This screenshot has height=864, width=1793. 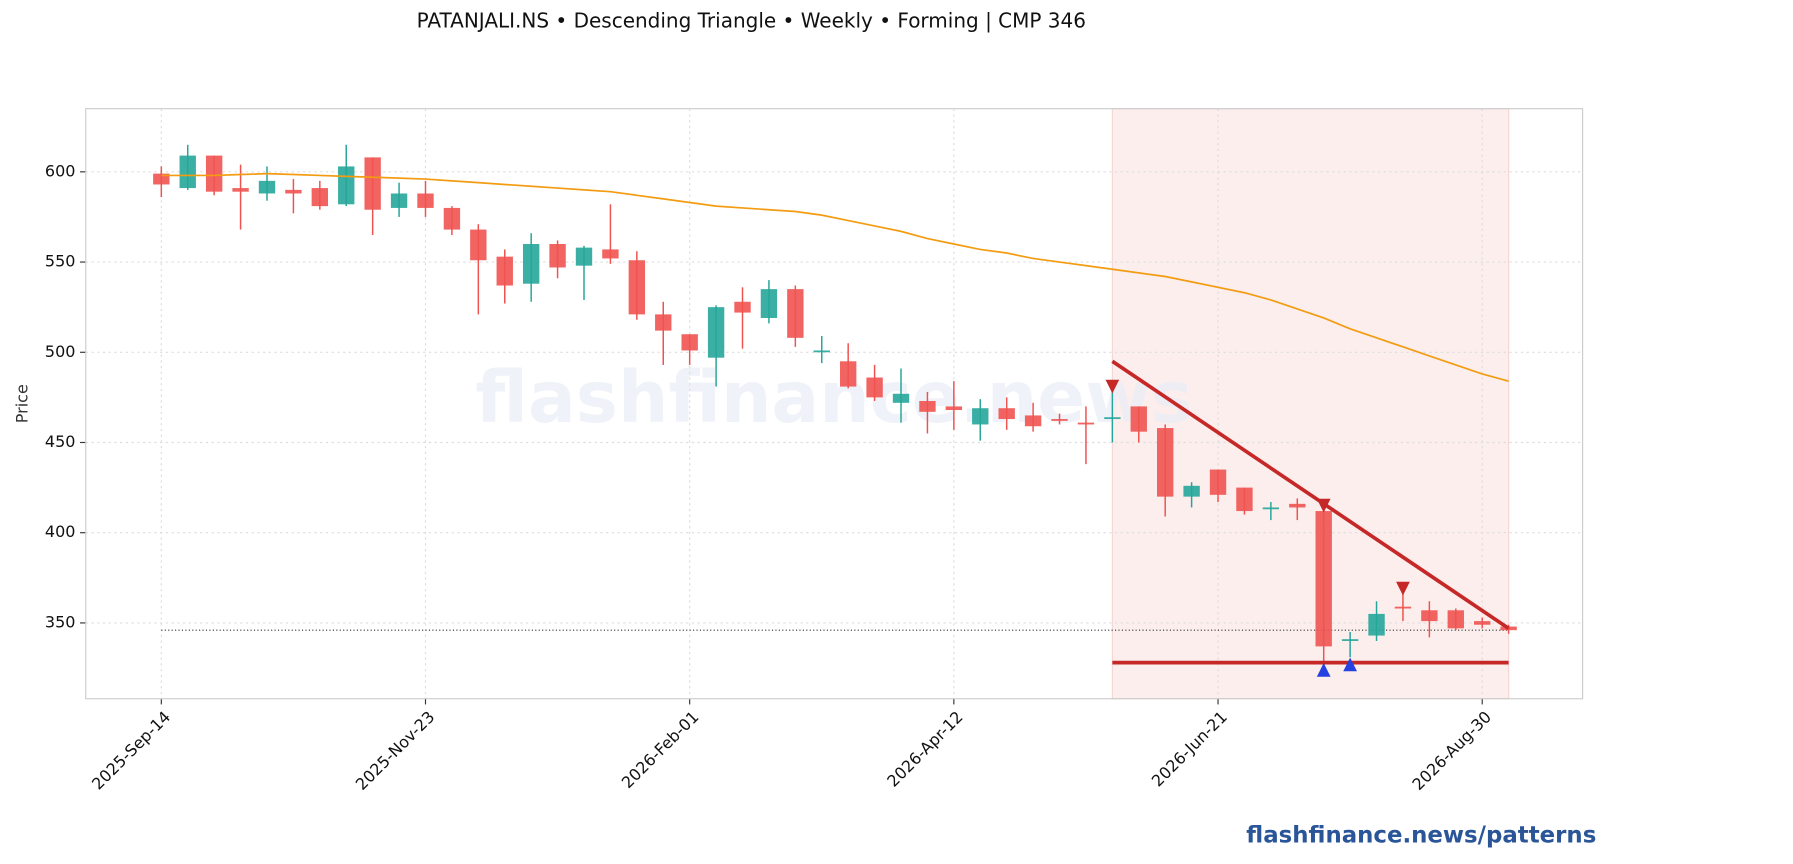 What do you see at coordinates (131, 750) in the screenshot?
I see `x-tick-label: 2025-Sep-14` at bounding box center [131, 750].